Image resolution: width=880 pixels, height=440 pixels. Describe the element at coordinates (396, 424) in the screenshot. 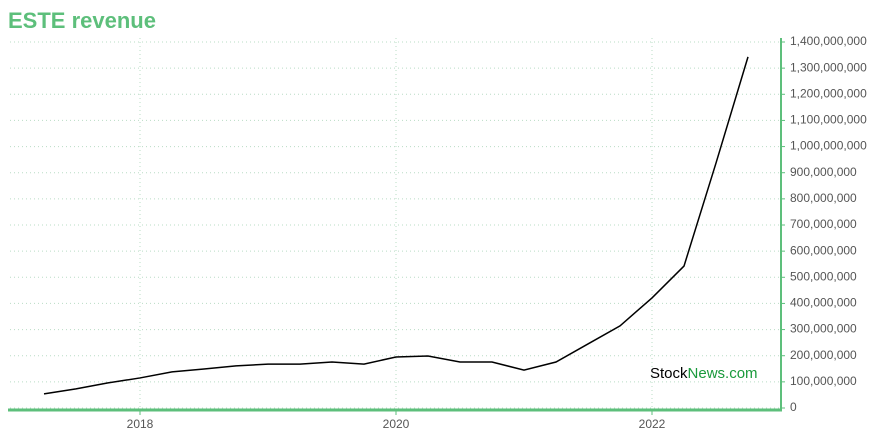

I see `x-tick-label: 2020` at that location.